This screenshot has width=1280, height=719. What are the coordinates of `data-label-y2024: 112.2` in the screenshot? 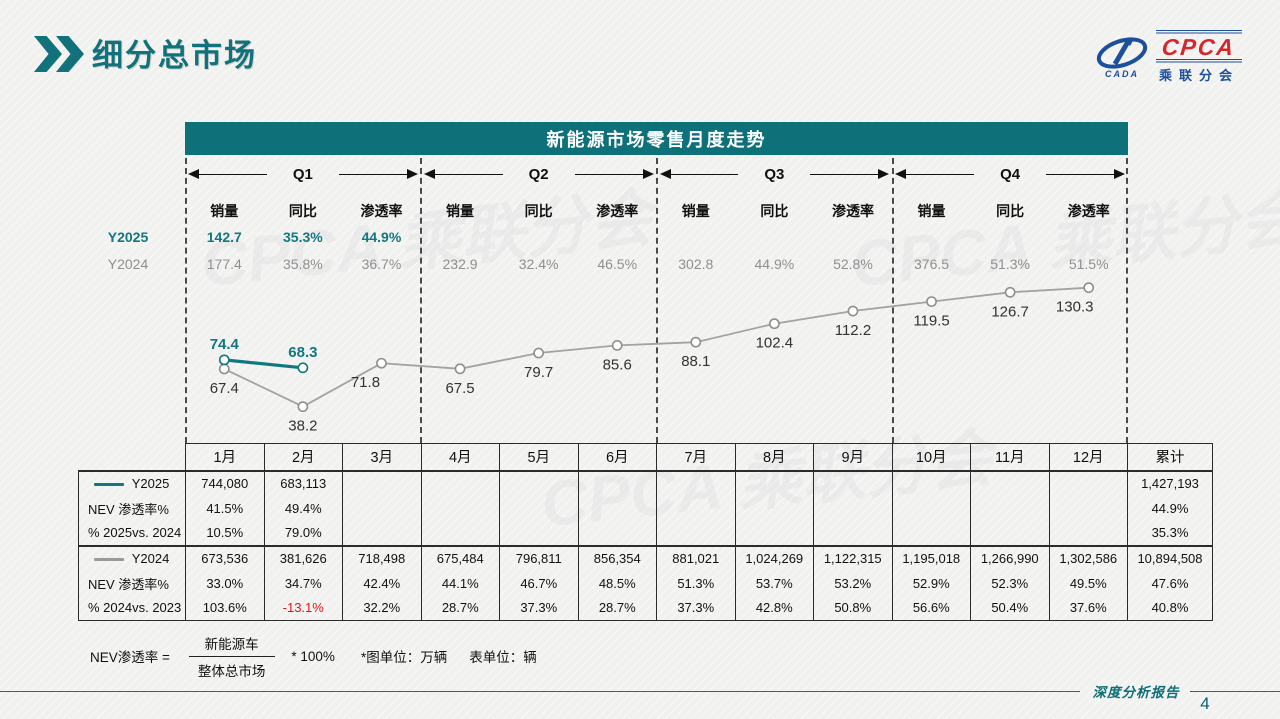 It's located at (853, 330).